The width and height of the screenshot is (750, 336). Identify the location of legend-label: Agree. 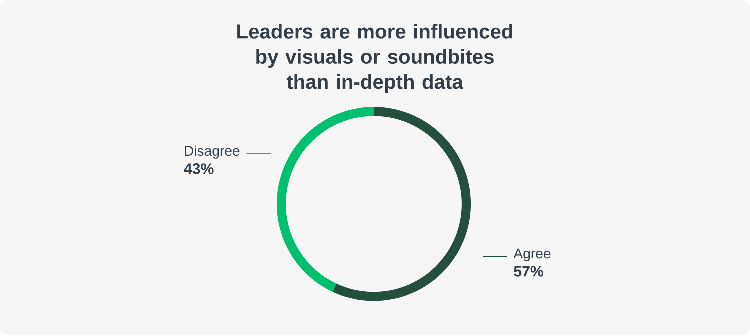
(532, 255).